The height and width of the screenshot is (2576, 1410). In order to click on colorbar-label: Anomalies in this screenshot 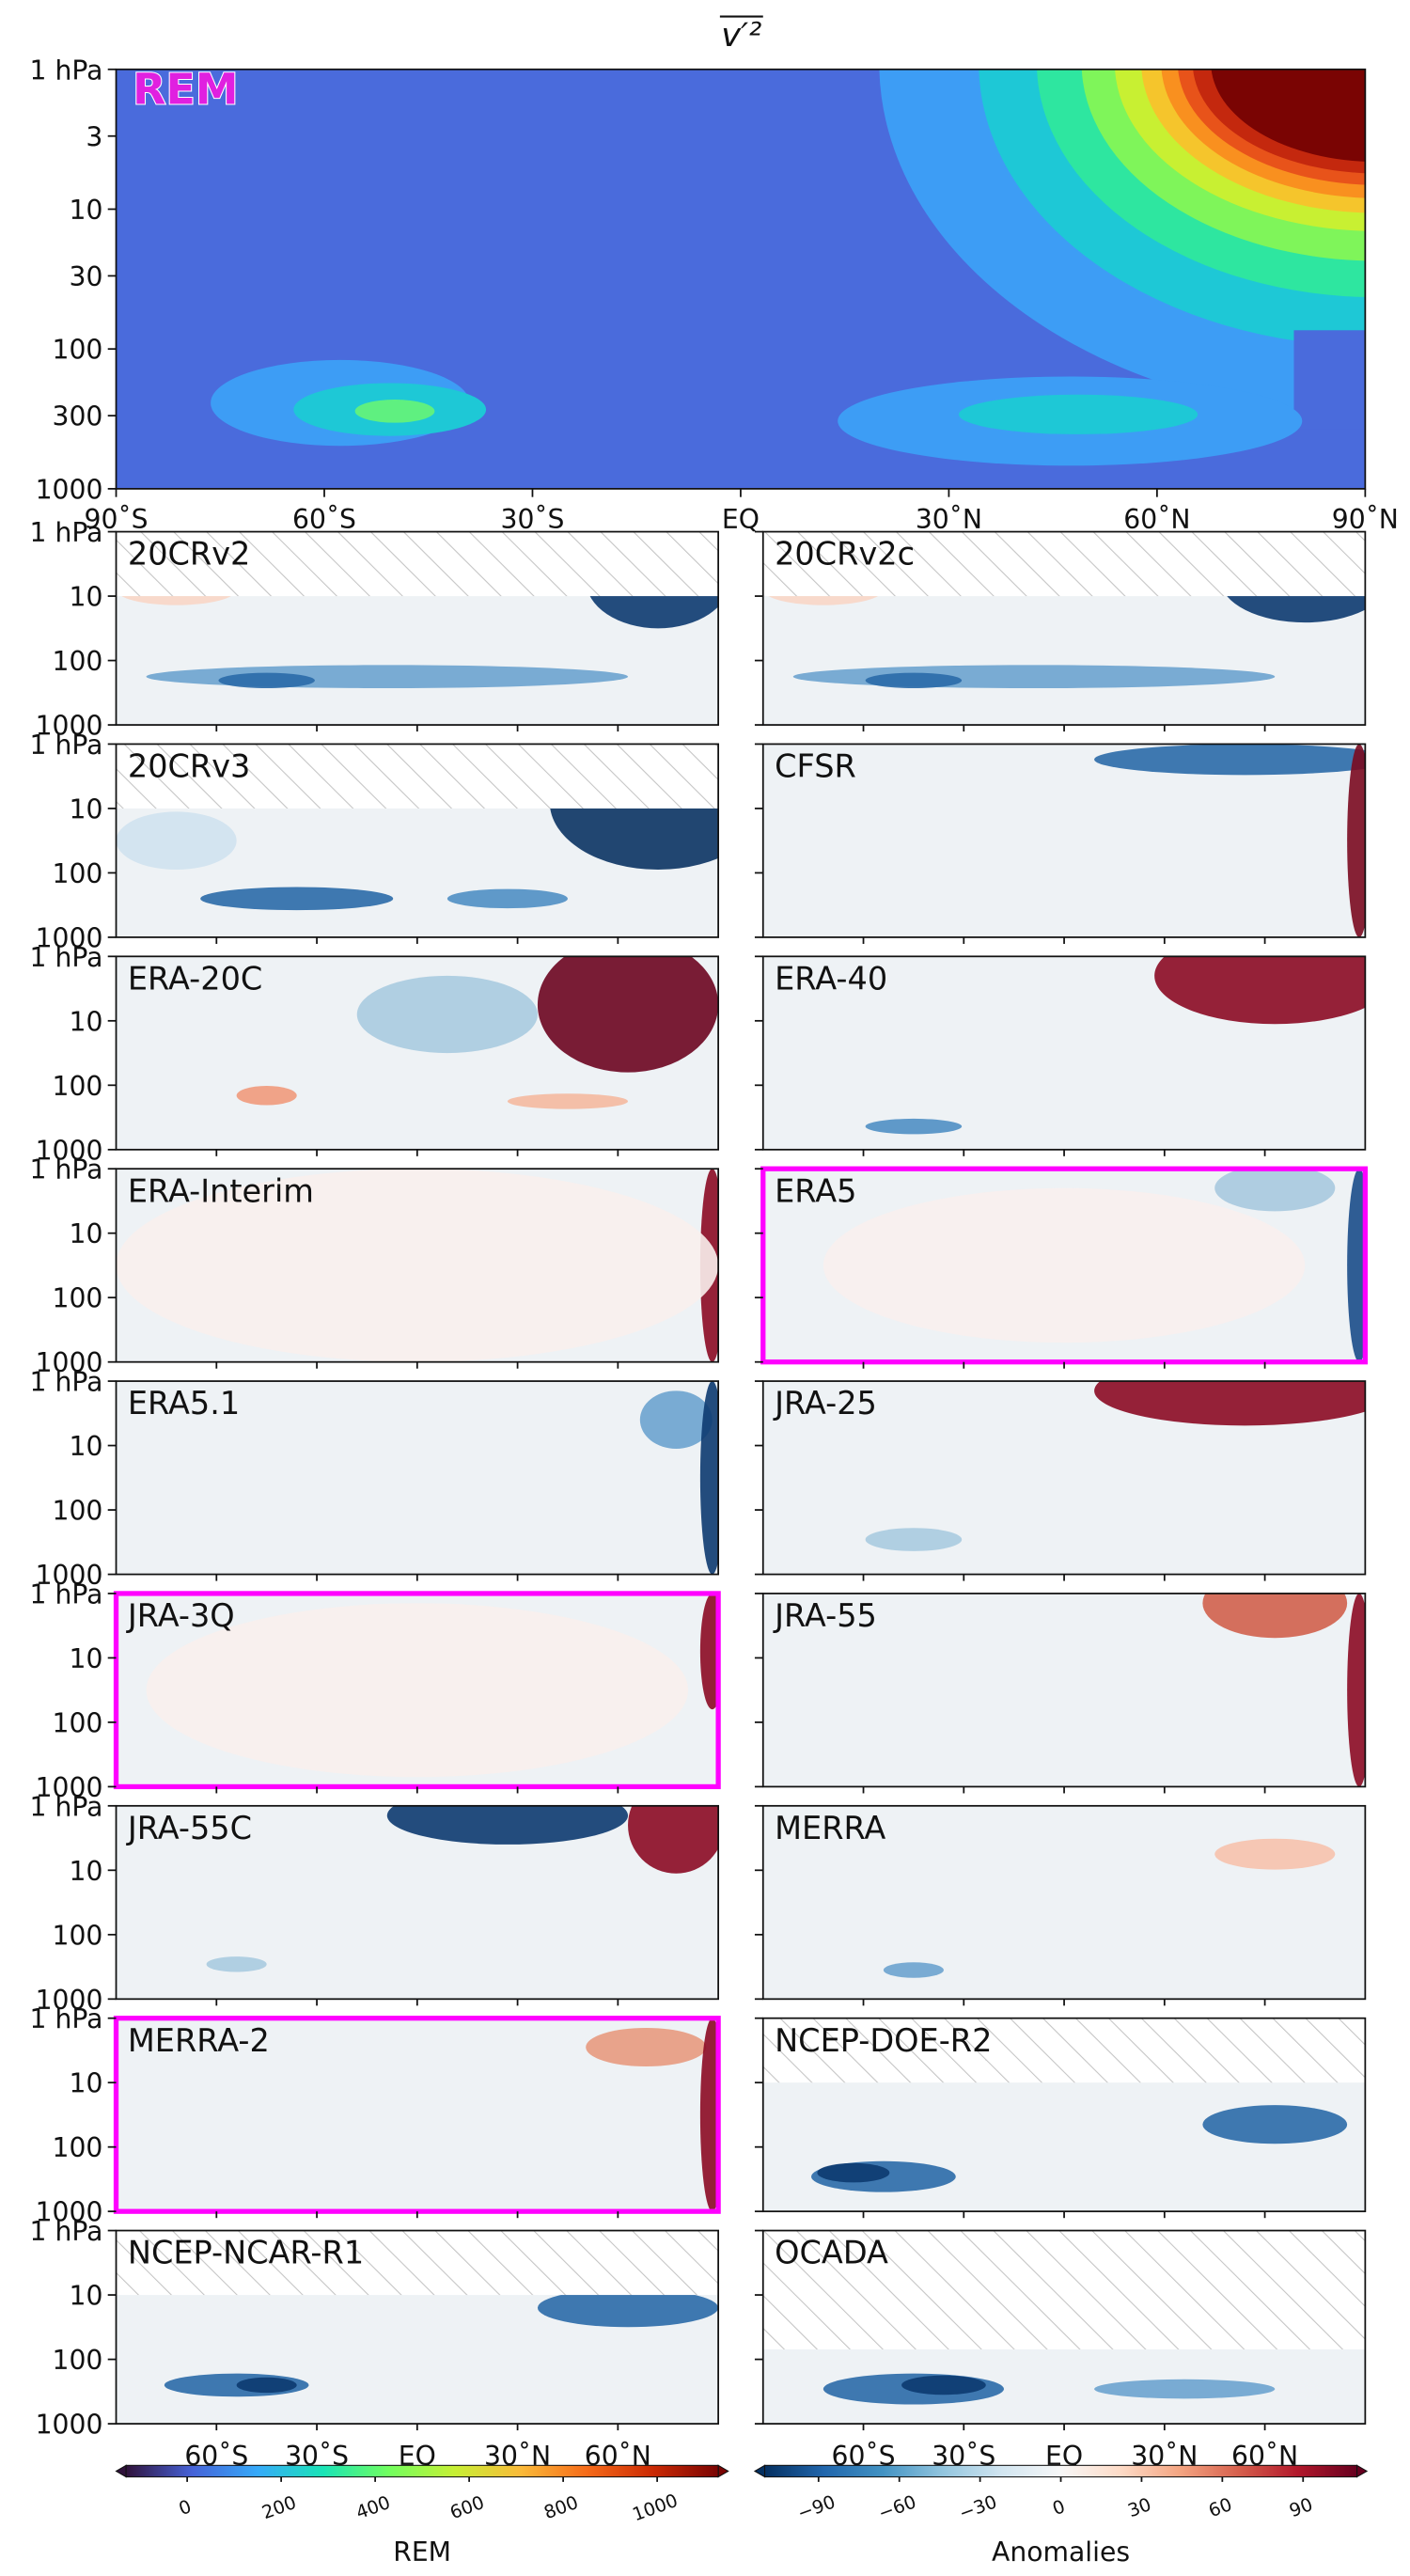, I will do `click(1061, 2553)`.